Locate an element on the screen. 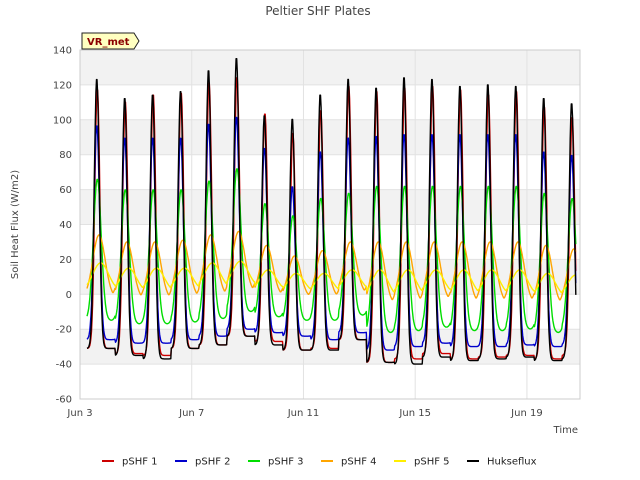 The image size is (640, 480). x-axis-ticks: Jun 3 Jun 7 Jun 11 Jun 15 Jun 19 is located at coordinates (304, 413).